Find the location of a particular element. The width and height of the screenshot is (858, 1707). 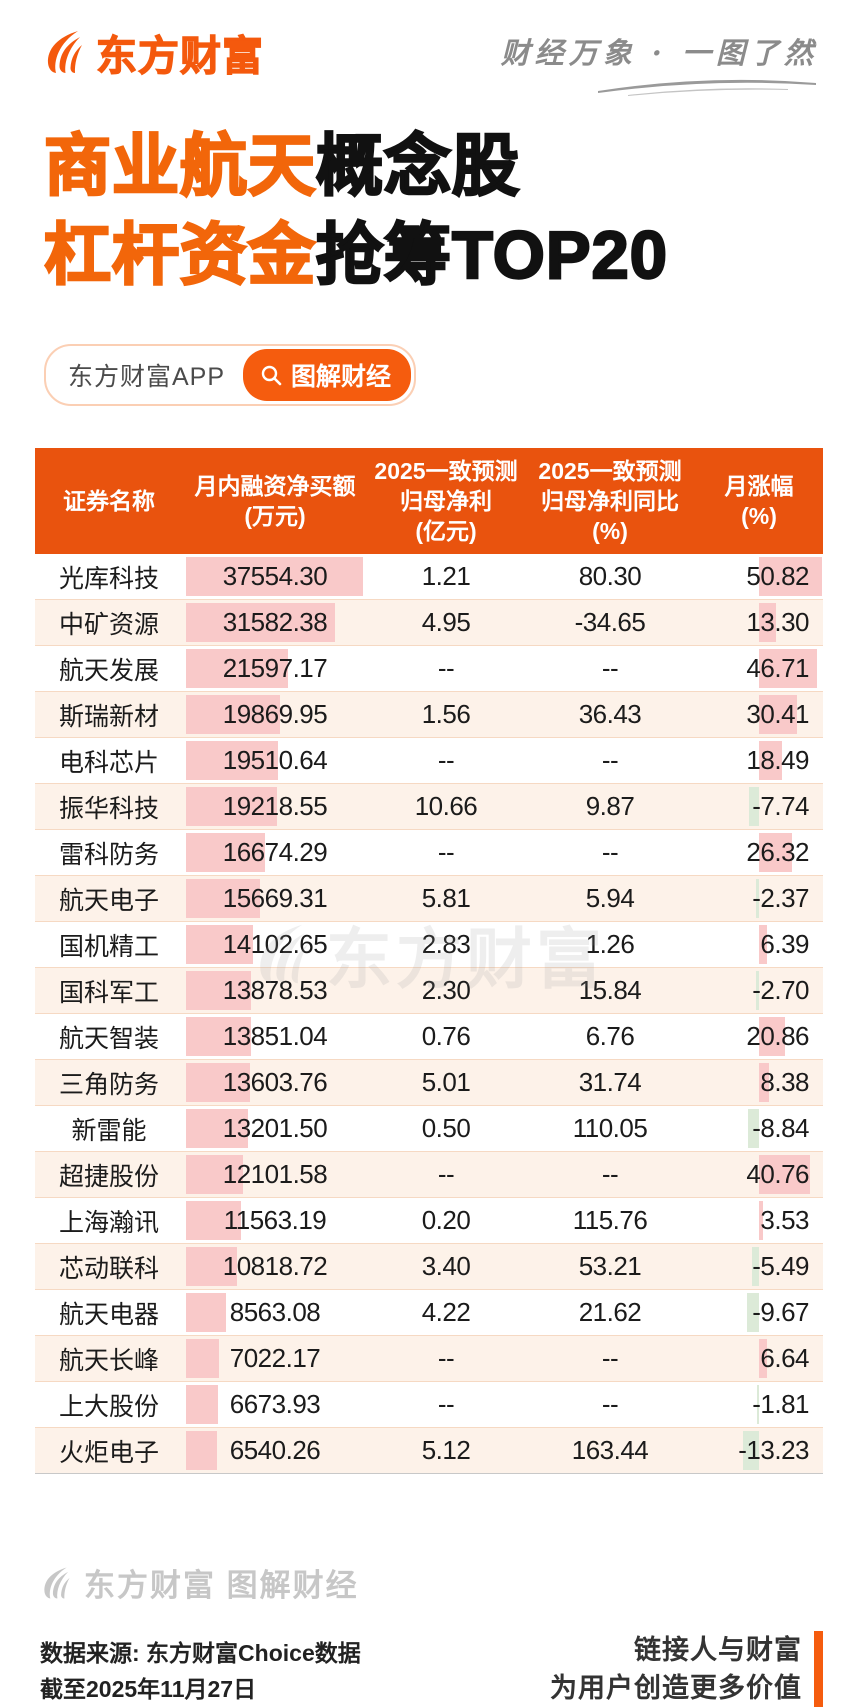

top-bar: 东方财富 财经万象 · 一图了然 is located at coordinates (429, 48).